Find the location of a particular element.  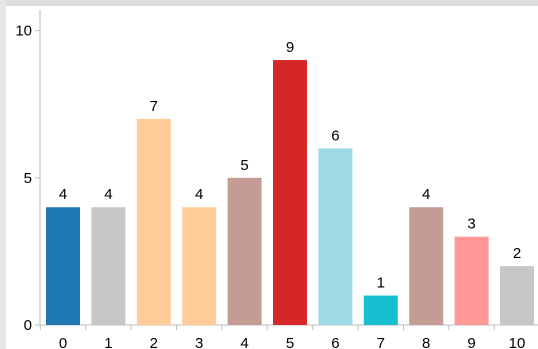

y-tick-label: 10 is located at coordinates (23, 31).